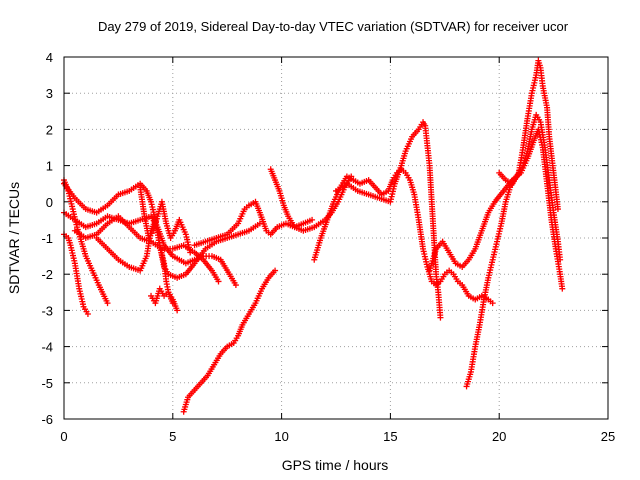 The width and height of the screenshot is (640, 480). What do you see at coordinates (172, 436) in the screenshot?
I see `x-tick-label: 5` at bounding box center [172, 436].